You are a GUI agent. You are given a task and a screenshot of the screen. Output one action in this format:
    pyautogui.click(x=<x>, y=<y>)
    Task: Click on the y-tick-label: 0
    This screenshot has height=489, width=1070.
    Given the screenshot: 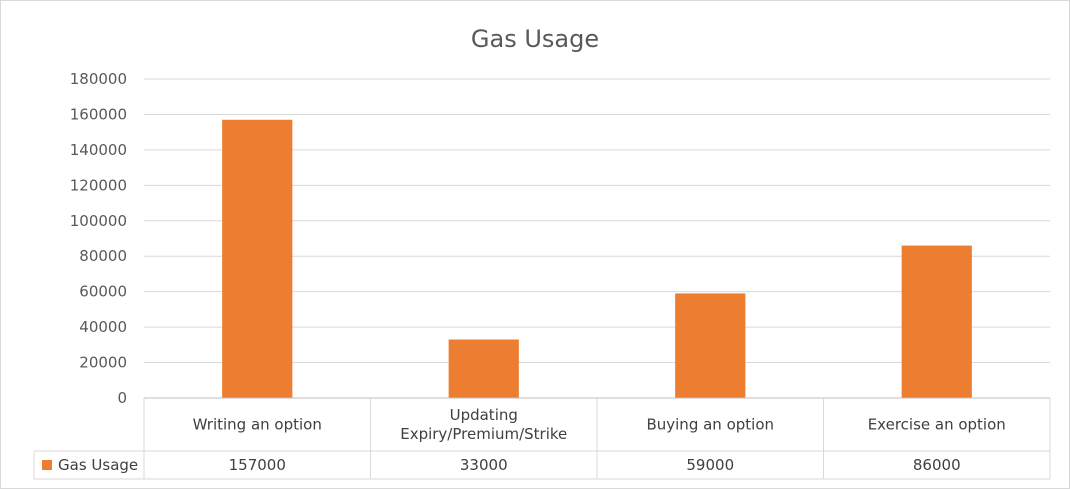 What is the action you would take?
    pyautogui.click(x=122, y=398)
    